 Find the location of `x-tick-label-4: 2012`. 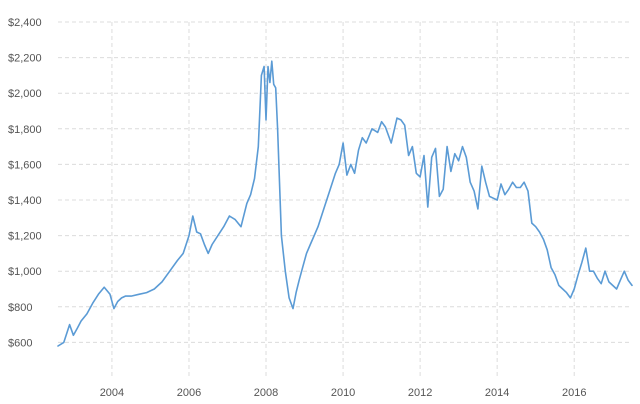

x-tick-label-4: 2012 is located at coordinates (420, 393).